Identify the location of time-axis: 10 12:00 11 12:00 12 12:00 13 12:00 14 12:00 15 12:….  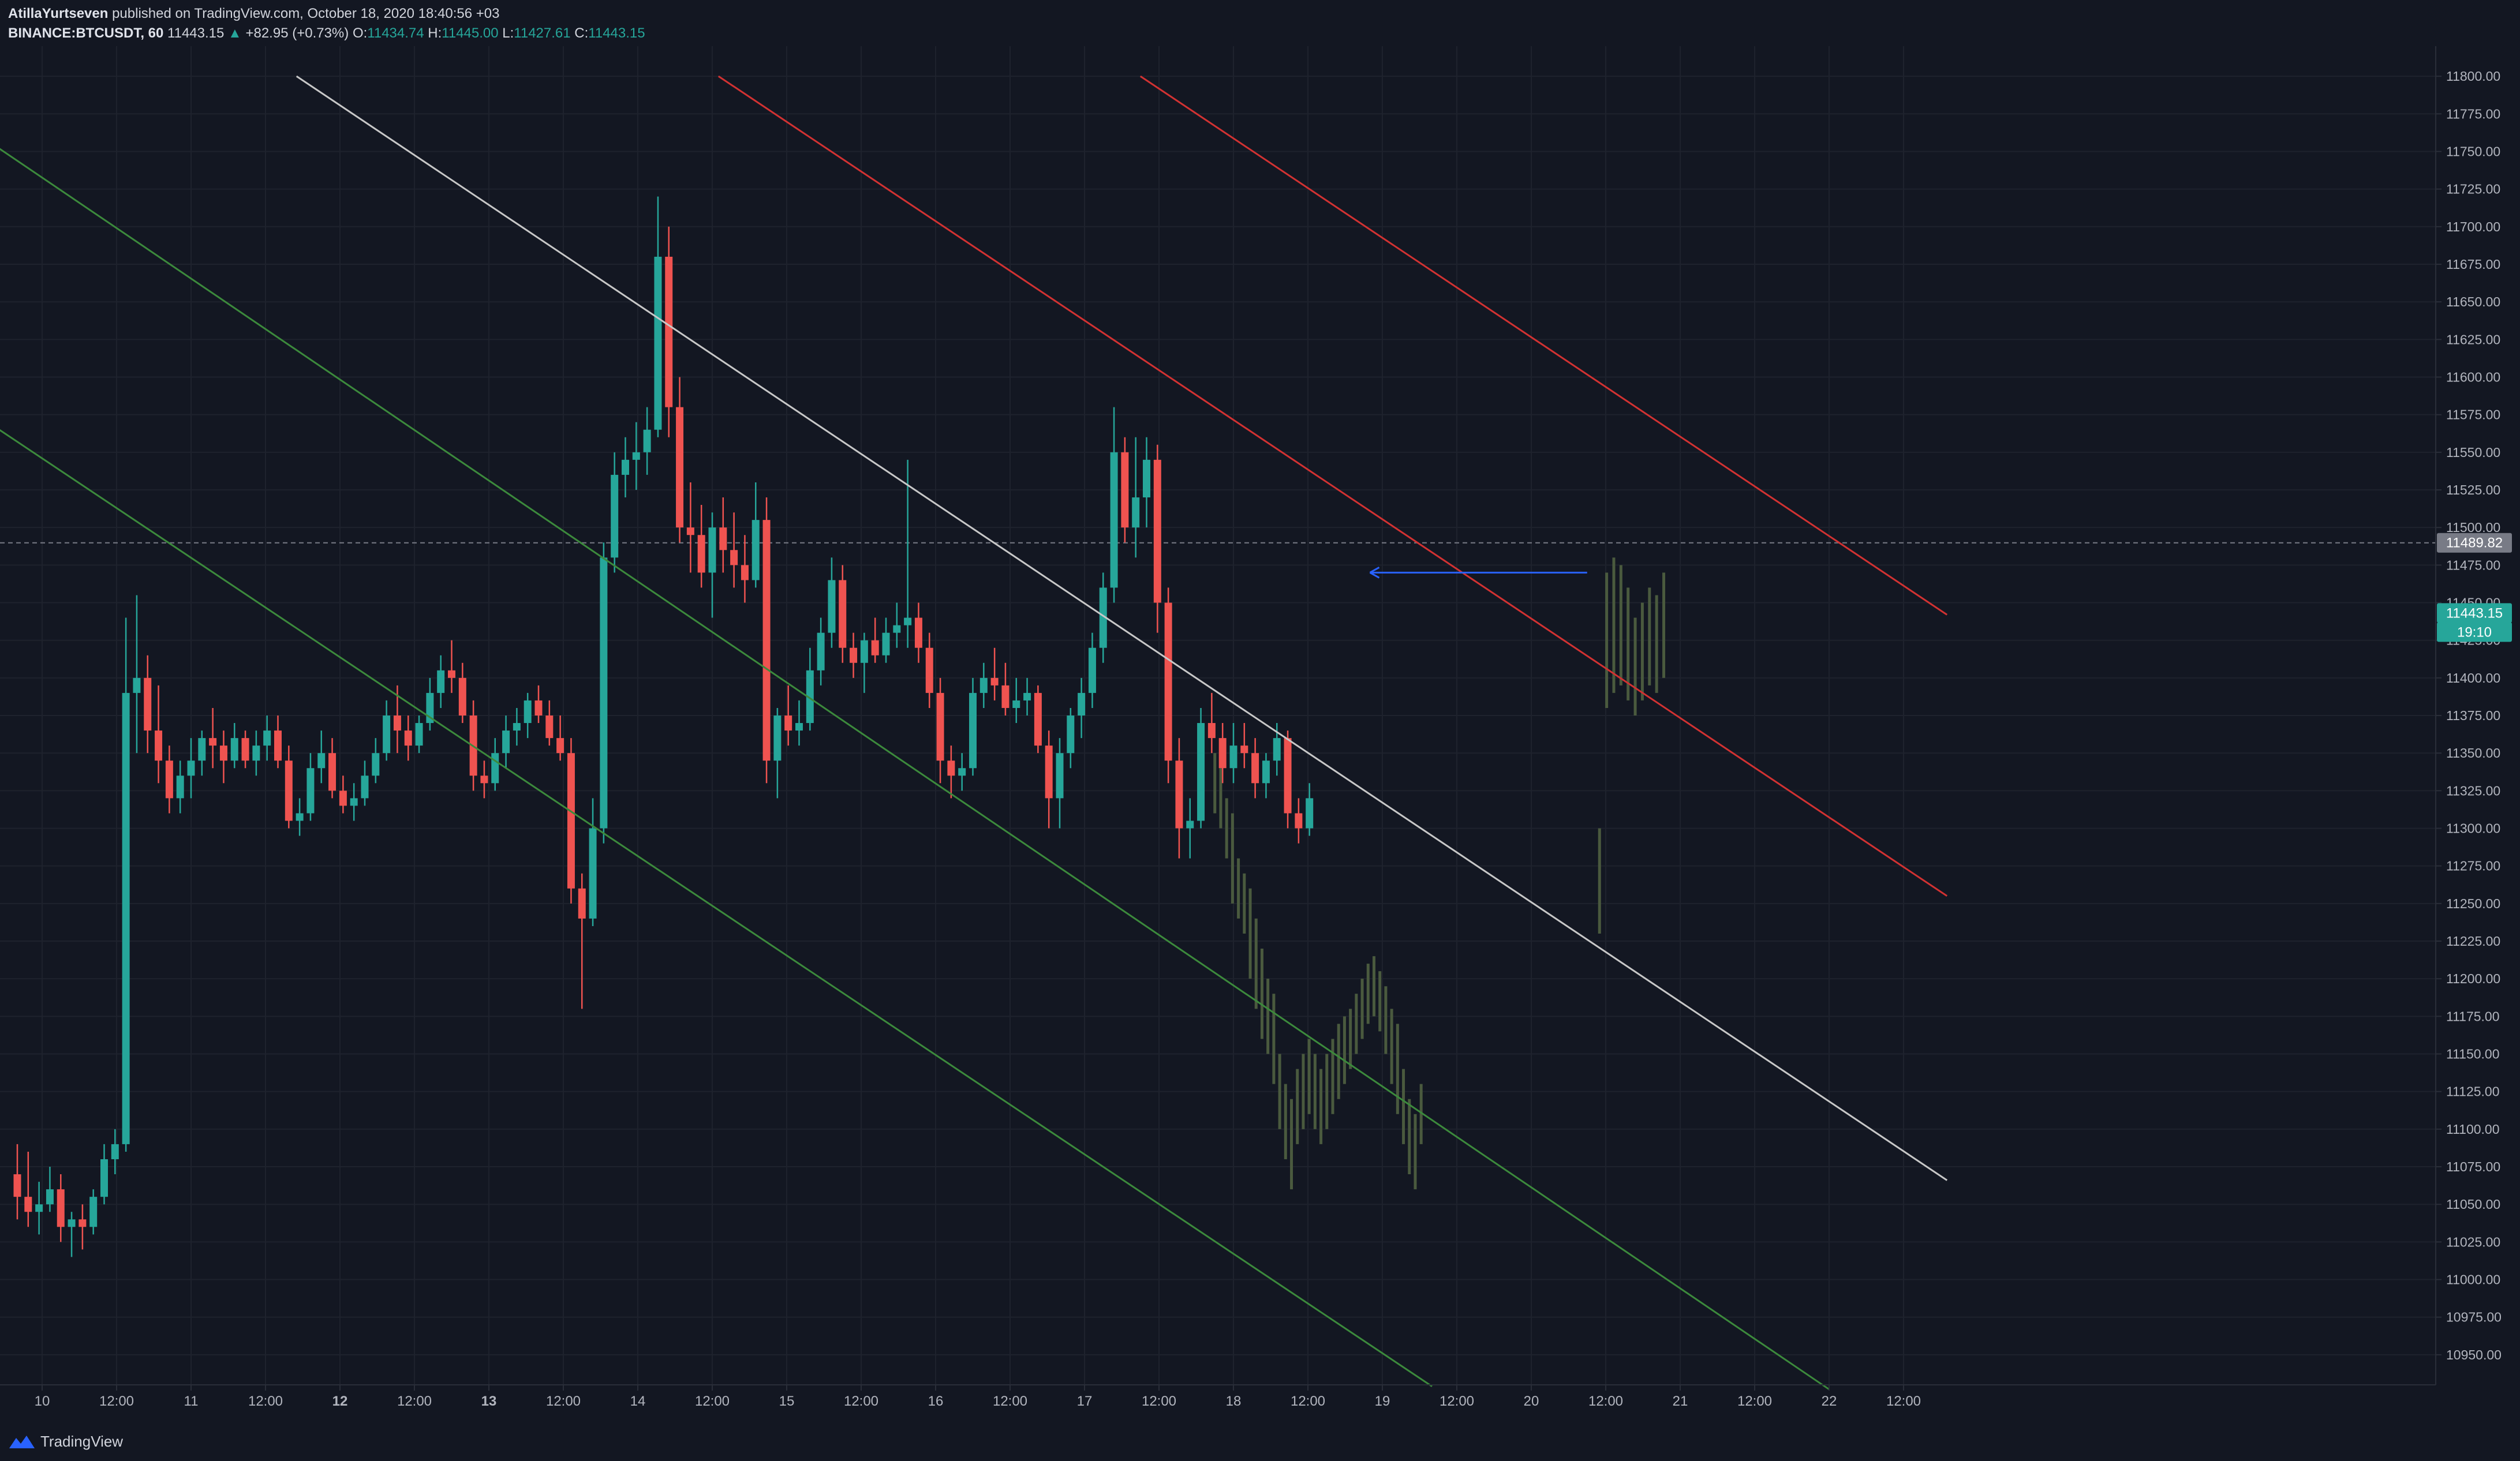
(1218, 1396).